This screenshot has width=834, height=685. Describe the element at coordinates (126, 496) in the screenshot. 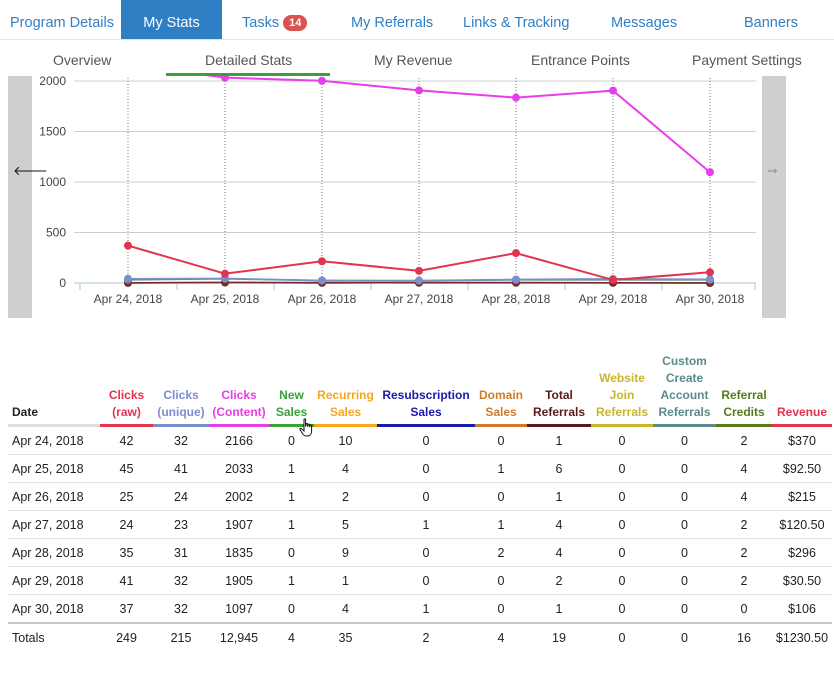

I see `table-cell: 25` at that location.